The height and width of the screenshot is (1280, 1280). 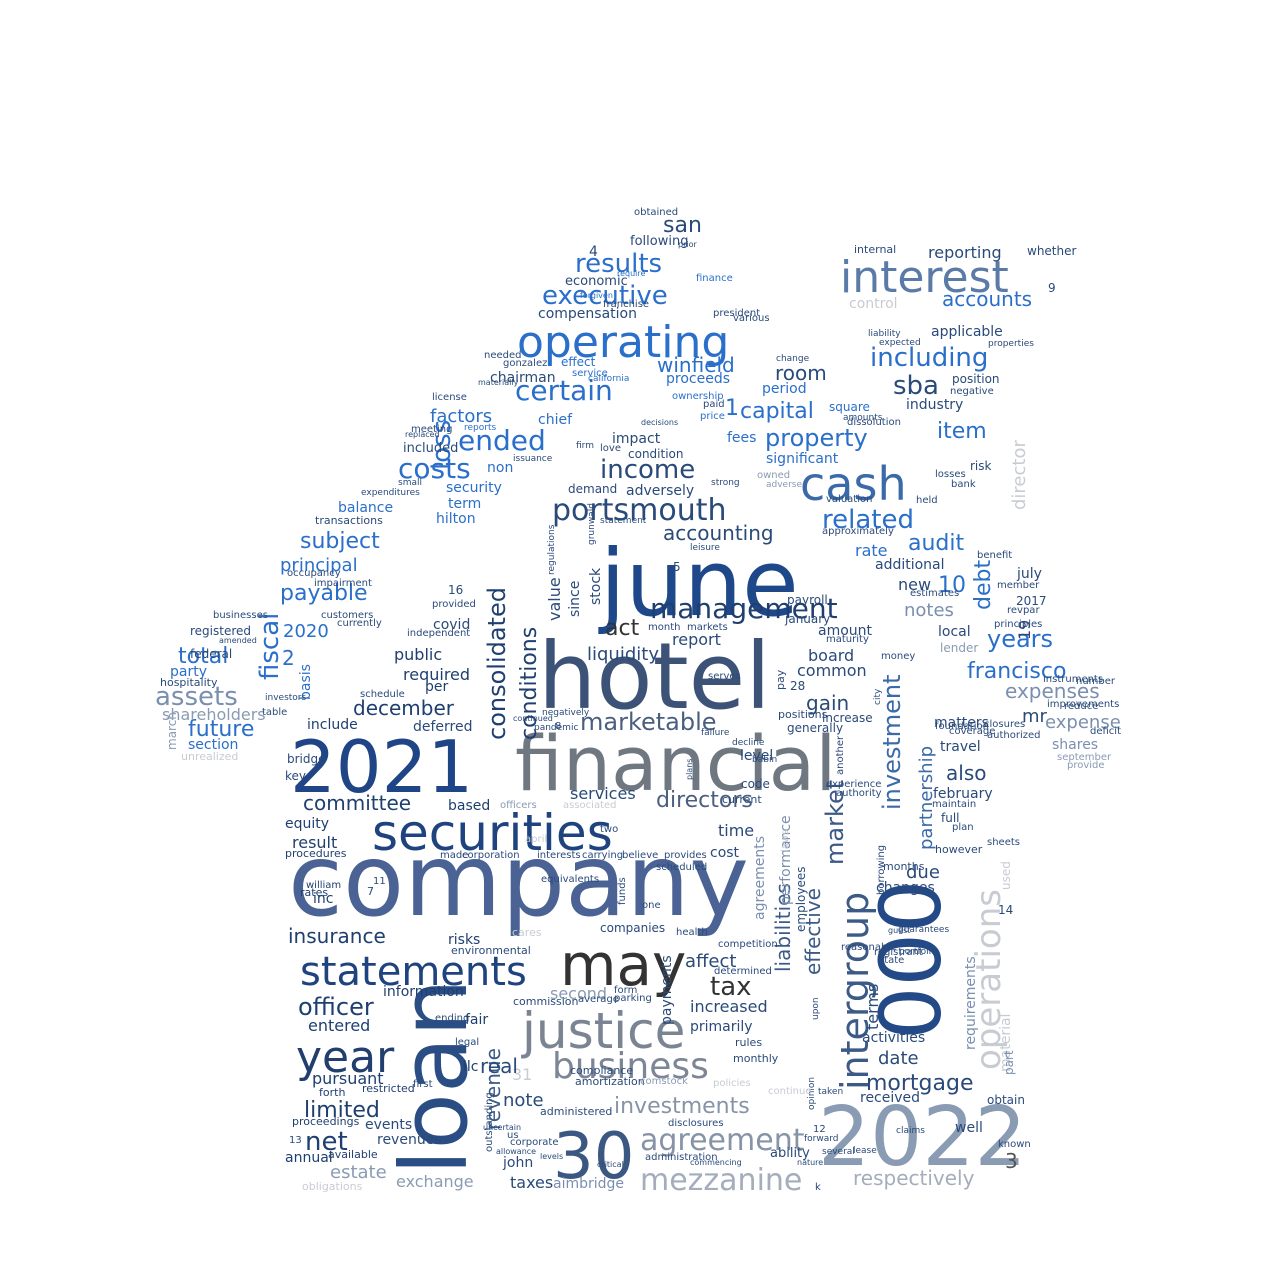 What do you see at coordinates (742, 799) in the screenshot?
I see `word-current: current` at bounding box center [742, 799].